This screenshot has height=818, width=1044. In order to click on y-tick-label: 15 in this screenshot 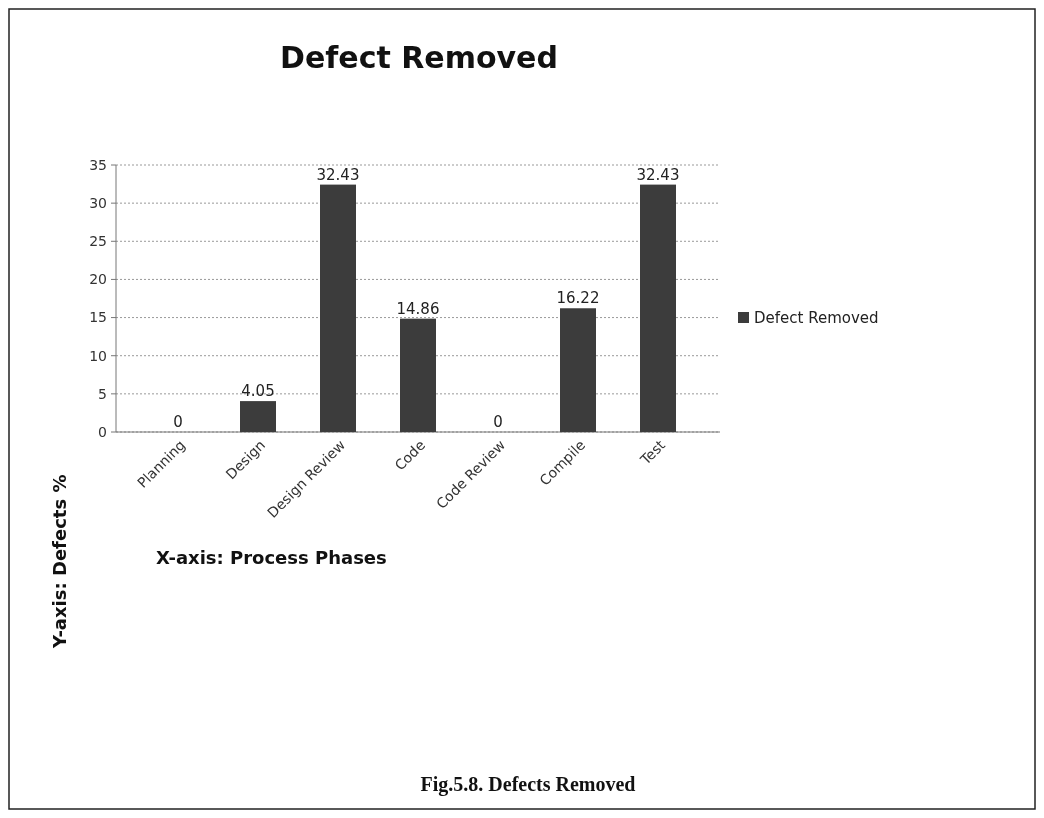, I will do `click(98, 317)`.